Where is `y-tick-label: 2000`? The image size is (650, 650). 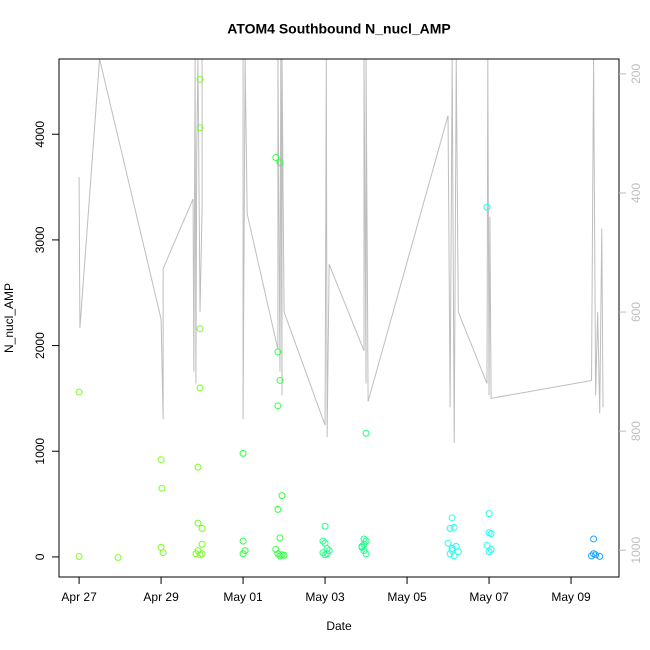
y-tick-label: 2000 is located at coordinates (40, 345).